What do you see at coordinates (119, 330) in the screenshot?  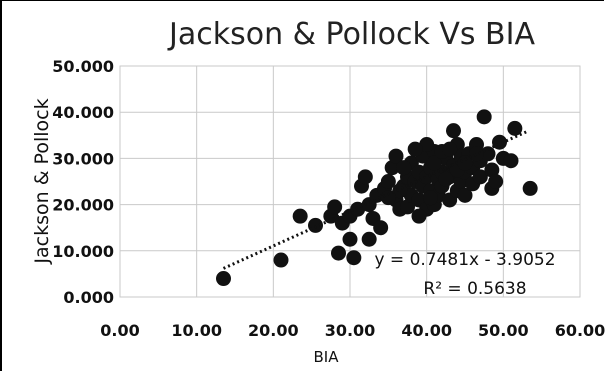 I see `x-tick-label: 0.00` at bounding box center [119, 330].